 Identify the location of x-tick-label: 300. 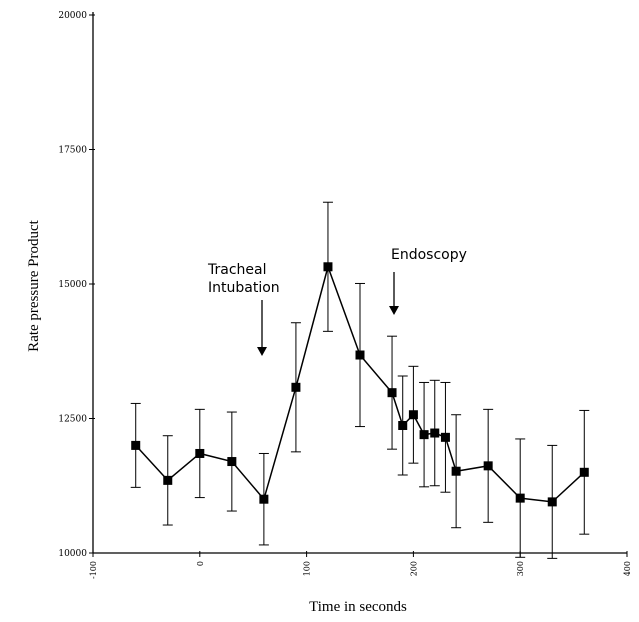
(520, 568).